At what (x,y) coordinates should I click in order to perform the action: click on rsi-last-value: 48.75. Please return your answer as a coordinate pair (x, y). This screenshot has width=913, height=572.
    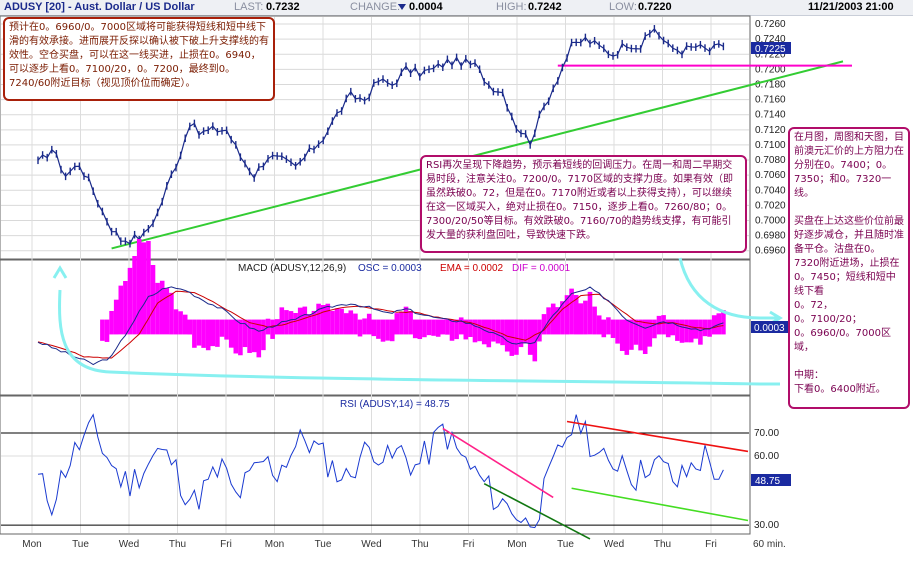
    Looking at the image, I should click on (767, 481).